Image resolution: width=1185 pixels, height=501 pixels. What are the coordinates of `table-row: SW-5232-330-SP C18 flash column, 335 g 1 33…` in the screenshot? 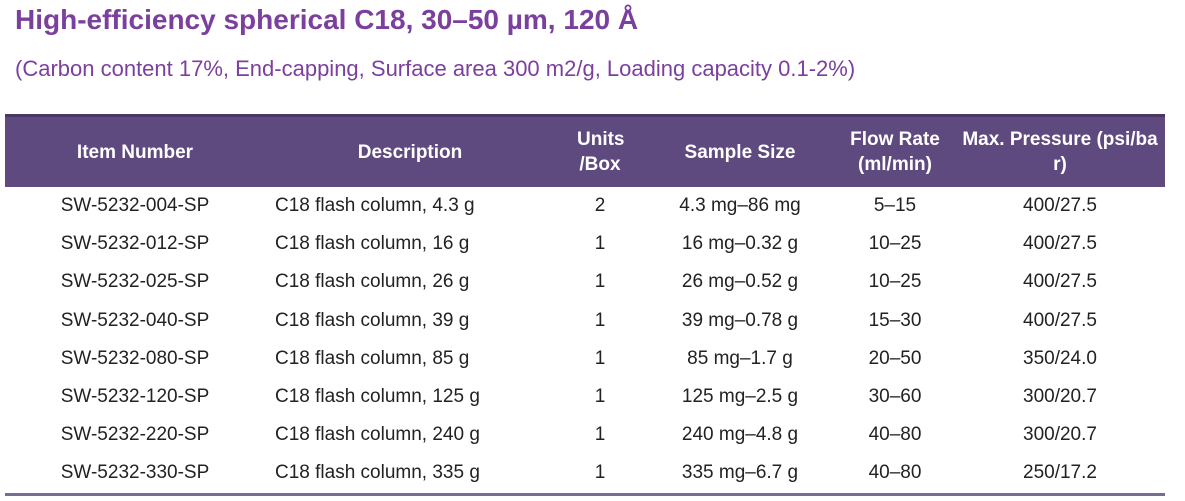 It's located at (585, 474).